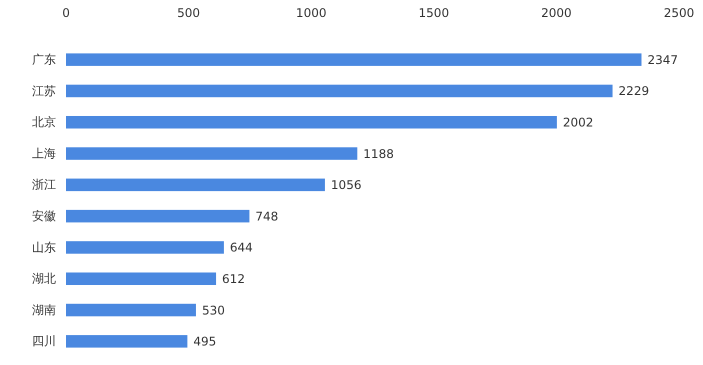 This screenshot has height=365, width=703. I want to click on data-label: 1188, so click(378, 153).